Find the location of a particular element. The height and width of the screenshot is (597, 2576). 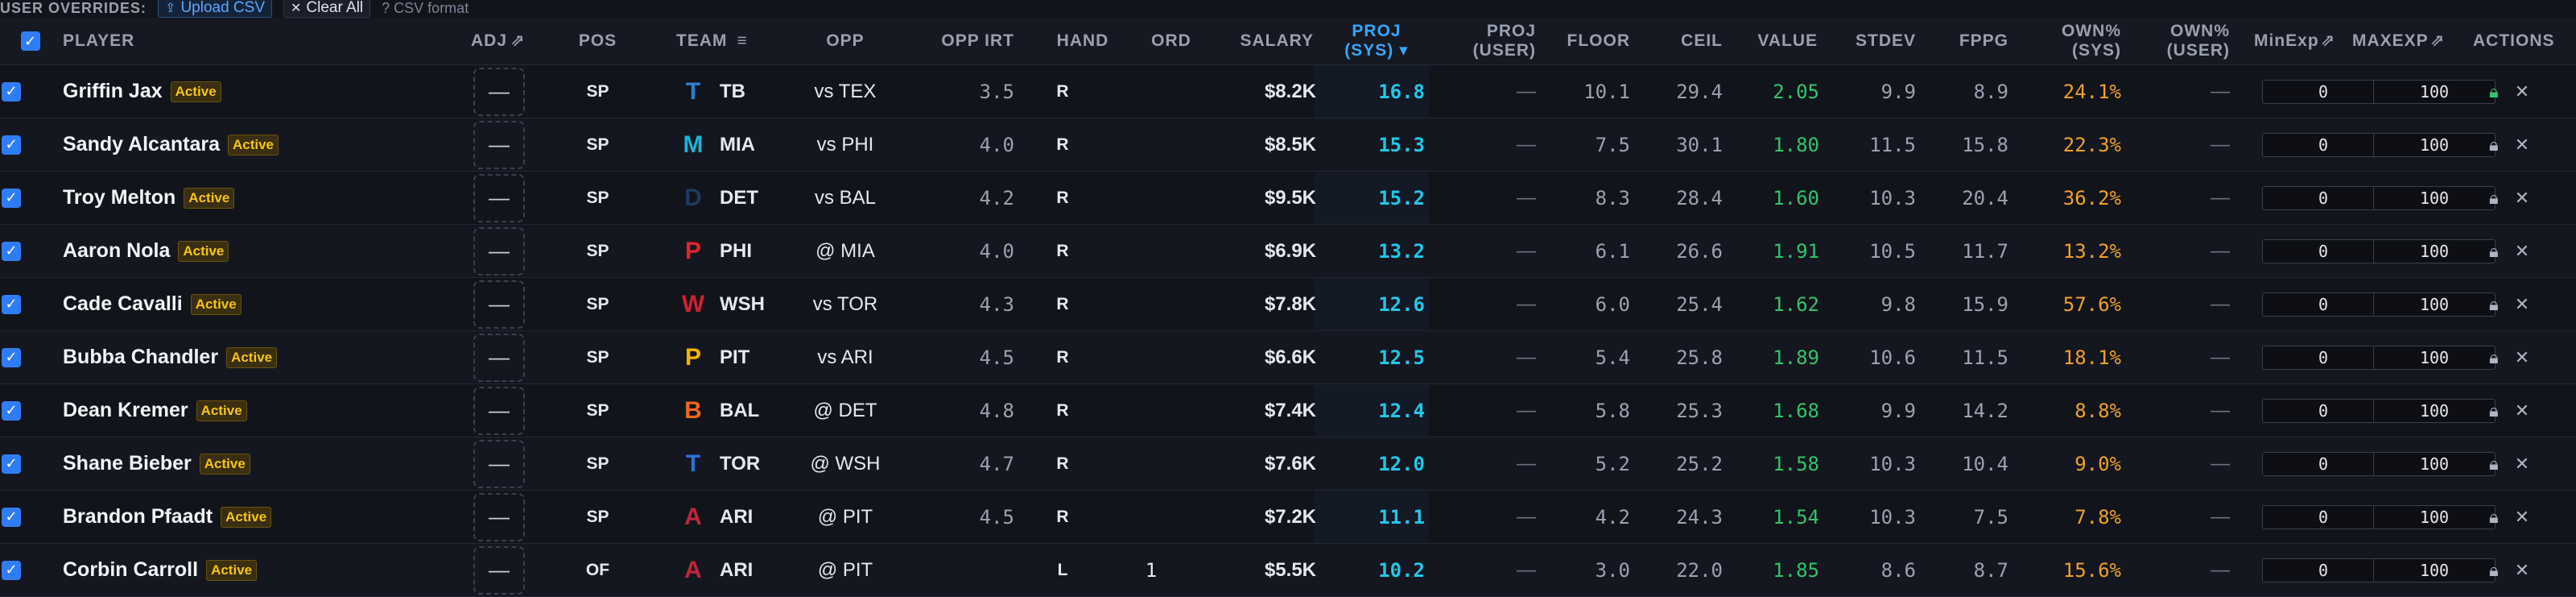

header-player: PLAYER is located at coordinates (99, 40).